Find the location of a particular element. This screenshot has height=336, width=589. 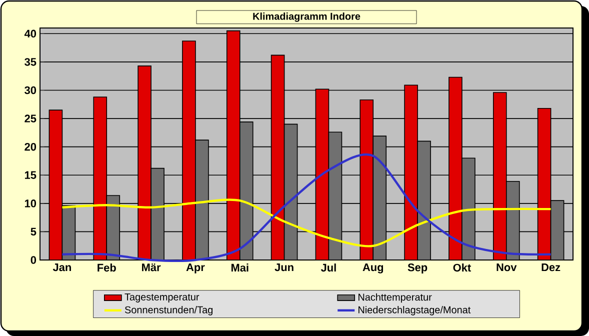

y-tick-label: 40 is located at coordinates (30, 34).